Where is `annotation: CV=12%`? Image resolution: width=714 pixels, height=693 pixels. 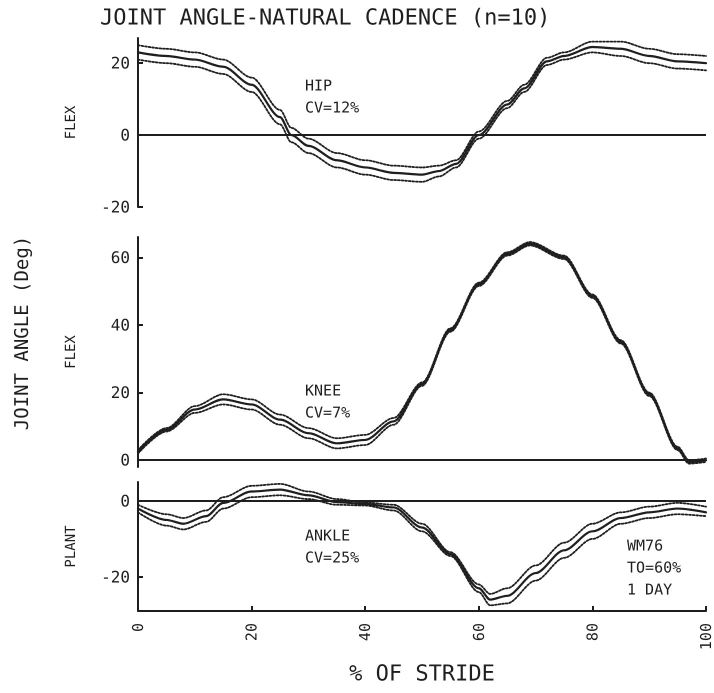
annotation: CV=12% is located at coordinates (332, 107).